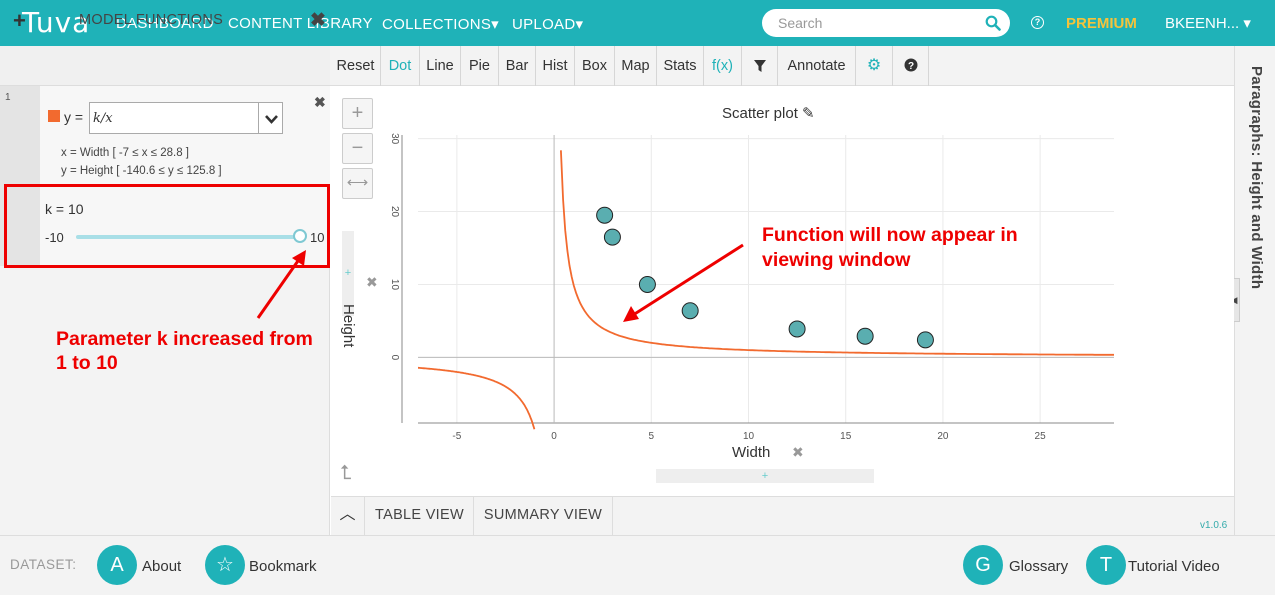  I want to click on toolbar-help-button: ?, so click(911, 66).